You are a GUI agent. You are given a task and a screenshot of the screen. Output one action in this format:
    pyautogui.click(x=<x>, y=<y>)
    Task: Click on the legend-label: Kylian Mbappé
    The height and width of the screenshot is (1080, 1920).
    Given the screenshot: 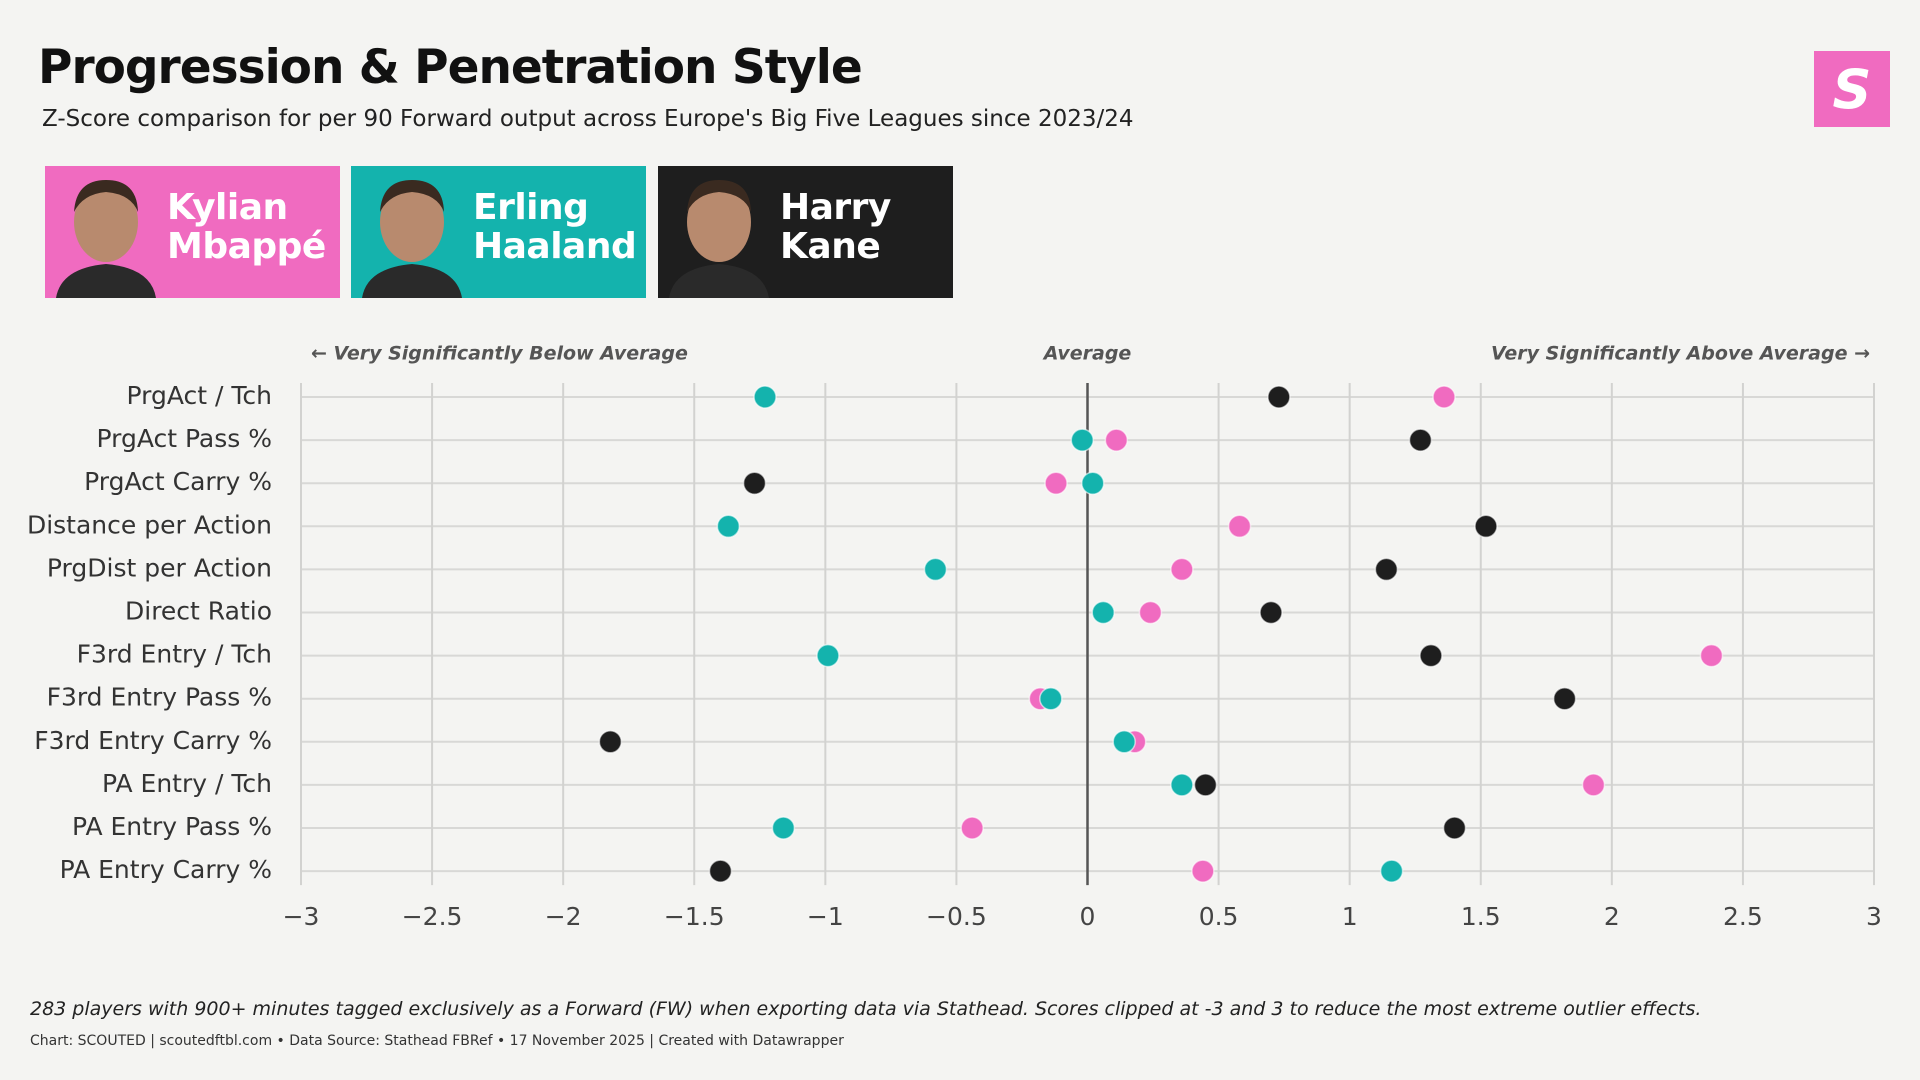 What is the action you would take?
    pyautogui.click(x=246, y=227)
    